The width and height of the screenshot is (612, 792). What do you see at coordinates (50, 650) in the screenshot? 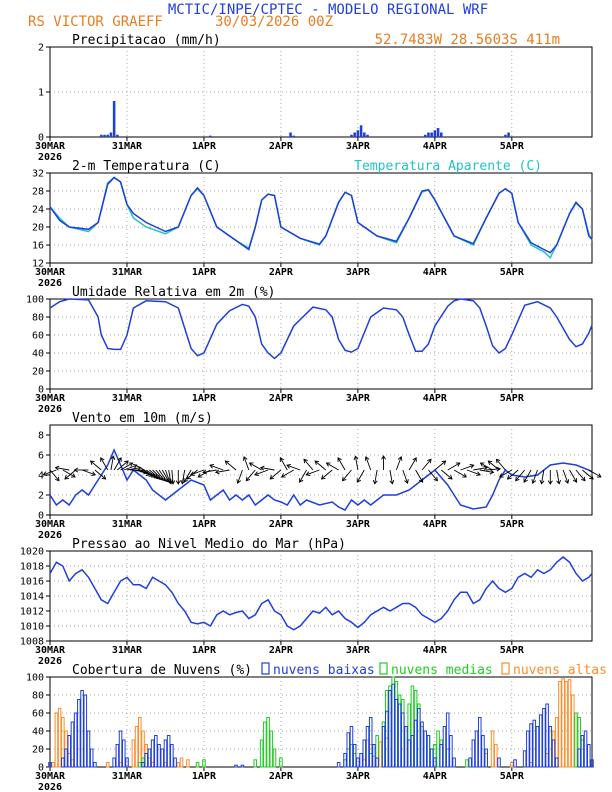
I see `x-tick-label: 30MAR` at bounding box center [50, 650].